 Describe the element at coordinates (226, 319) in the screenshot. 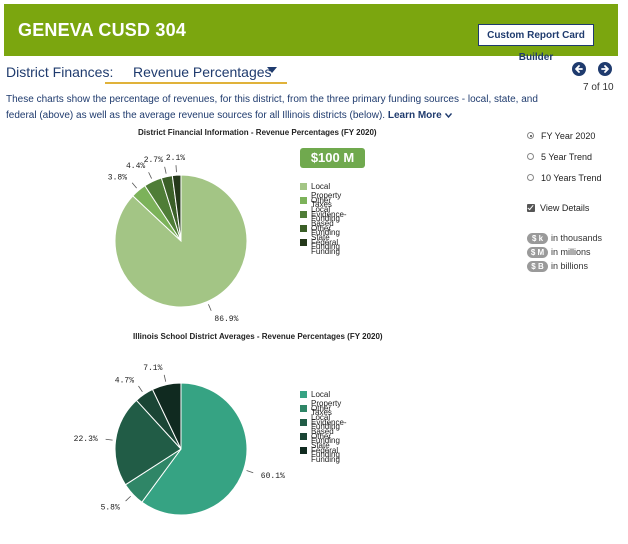

I see `pie1-label-local-property-taxes: 86.9%` at that location.